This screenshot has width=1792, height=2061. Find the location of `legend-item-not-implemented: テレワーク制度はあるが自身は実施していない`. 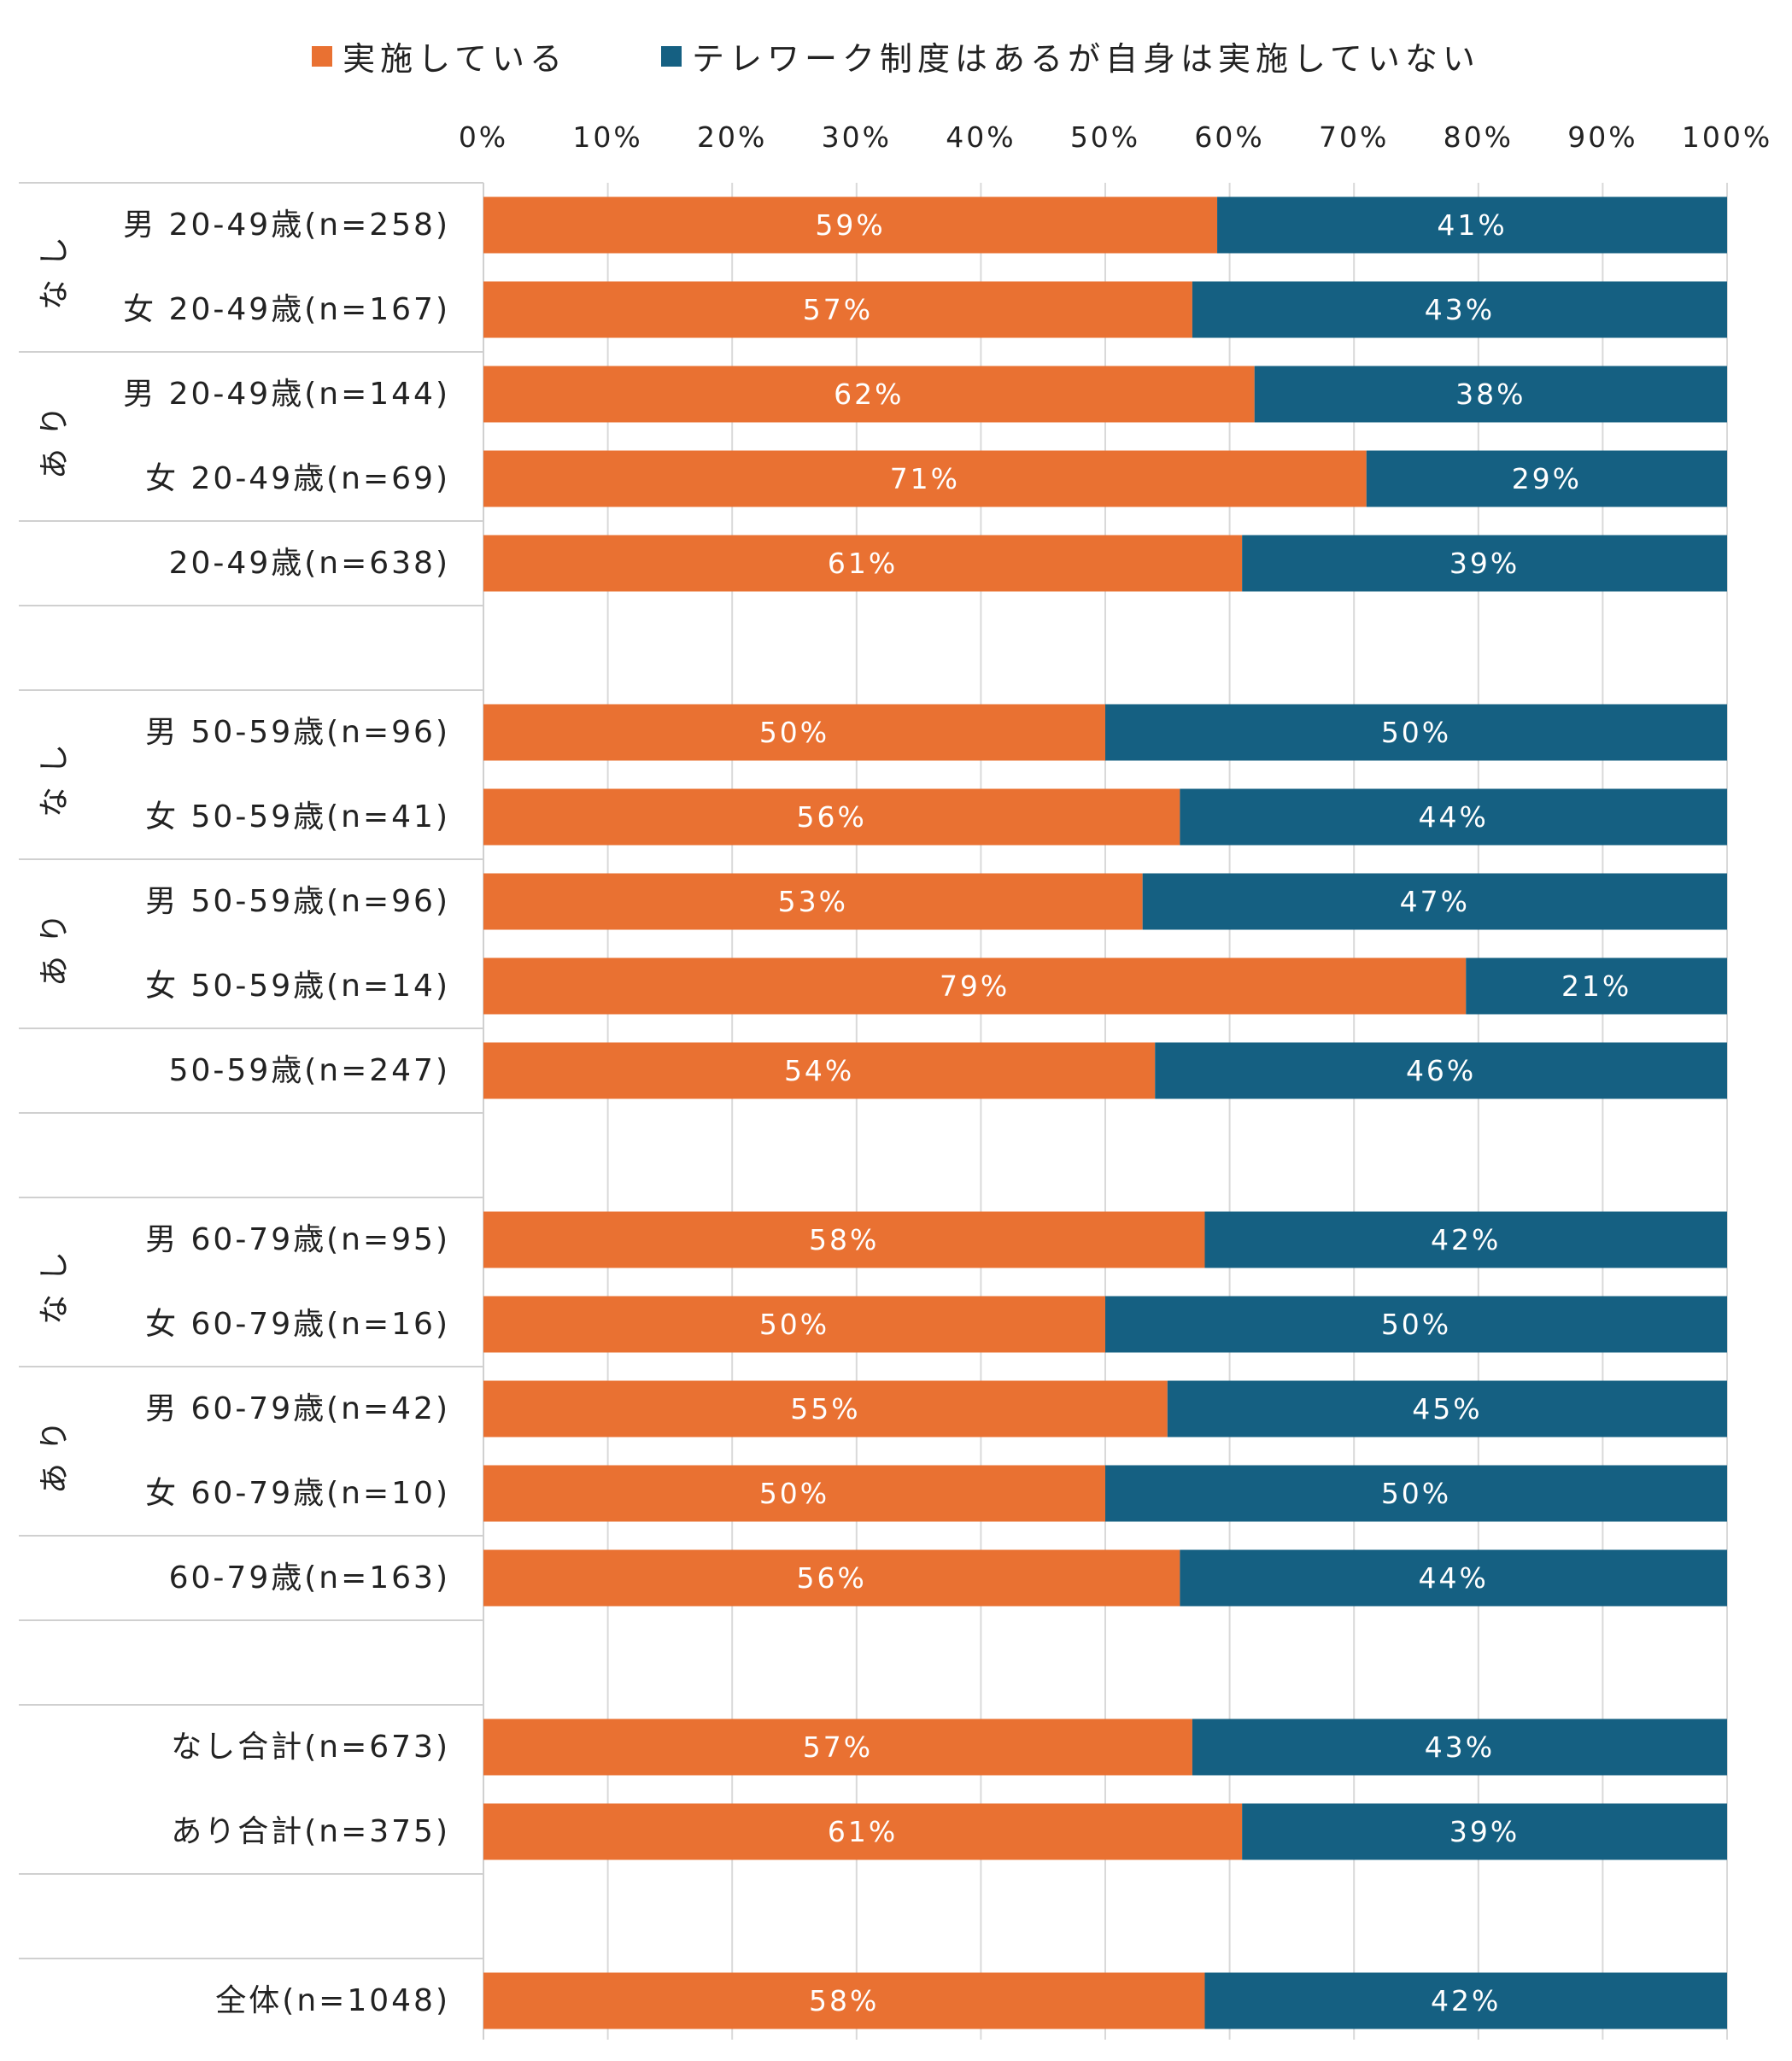

legend-item-not-implemented: テレワーク制度はあるが自身は実施していない is located at coordinates (1070, 55).